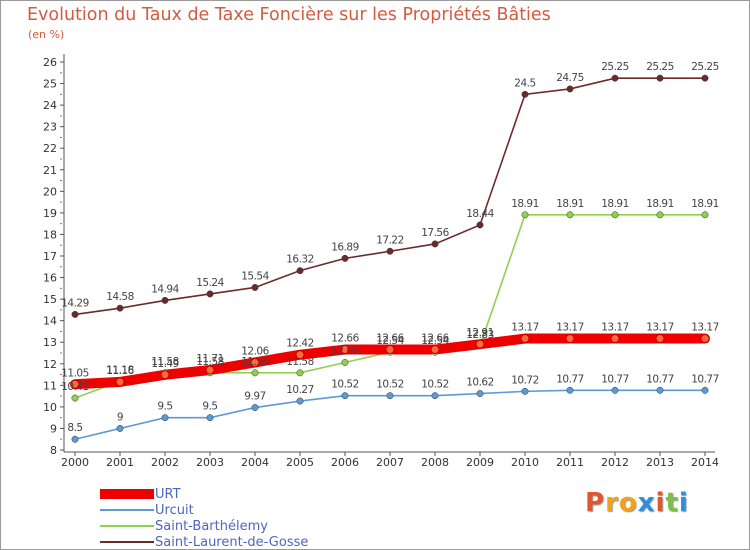 The image size is (750, 550). I want to click on legend-item: Saint-Laurent-de-Gosse, so click(204, 542).